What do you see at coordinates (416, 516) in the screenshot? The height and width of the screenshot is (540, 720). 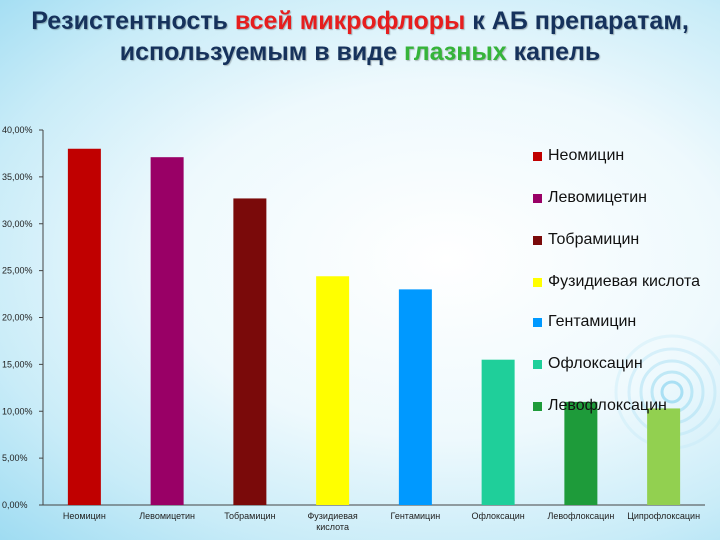 I see `x-tick-label: Гентамицин` at bounding box center [416, 516].